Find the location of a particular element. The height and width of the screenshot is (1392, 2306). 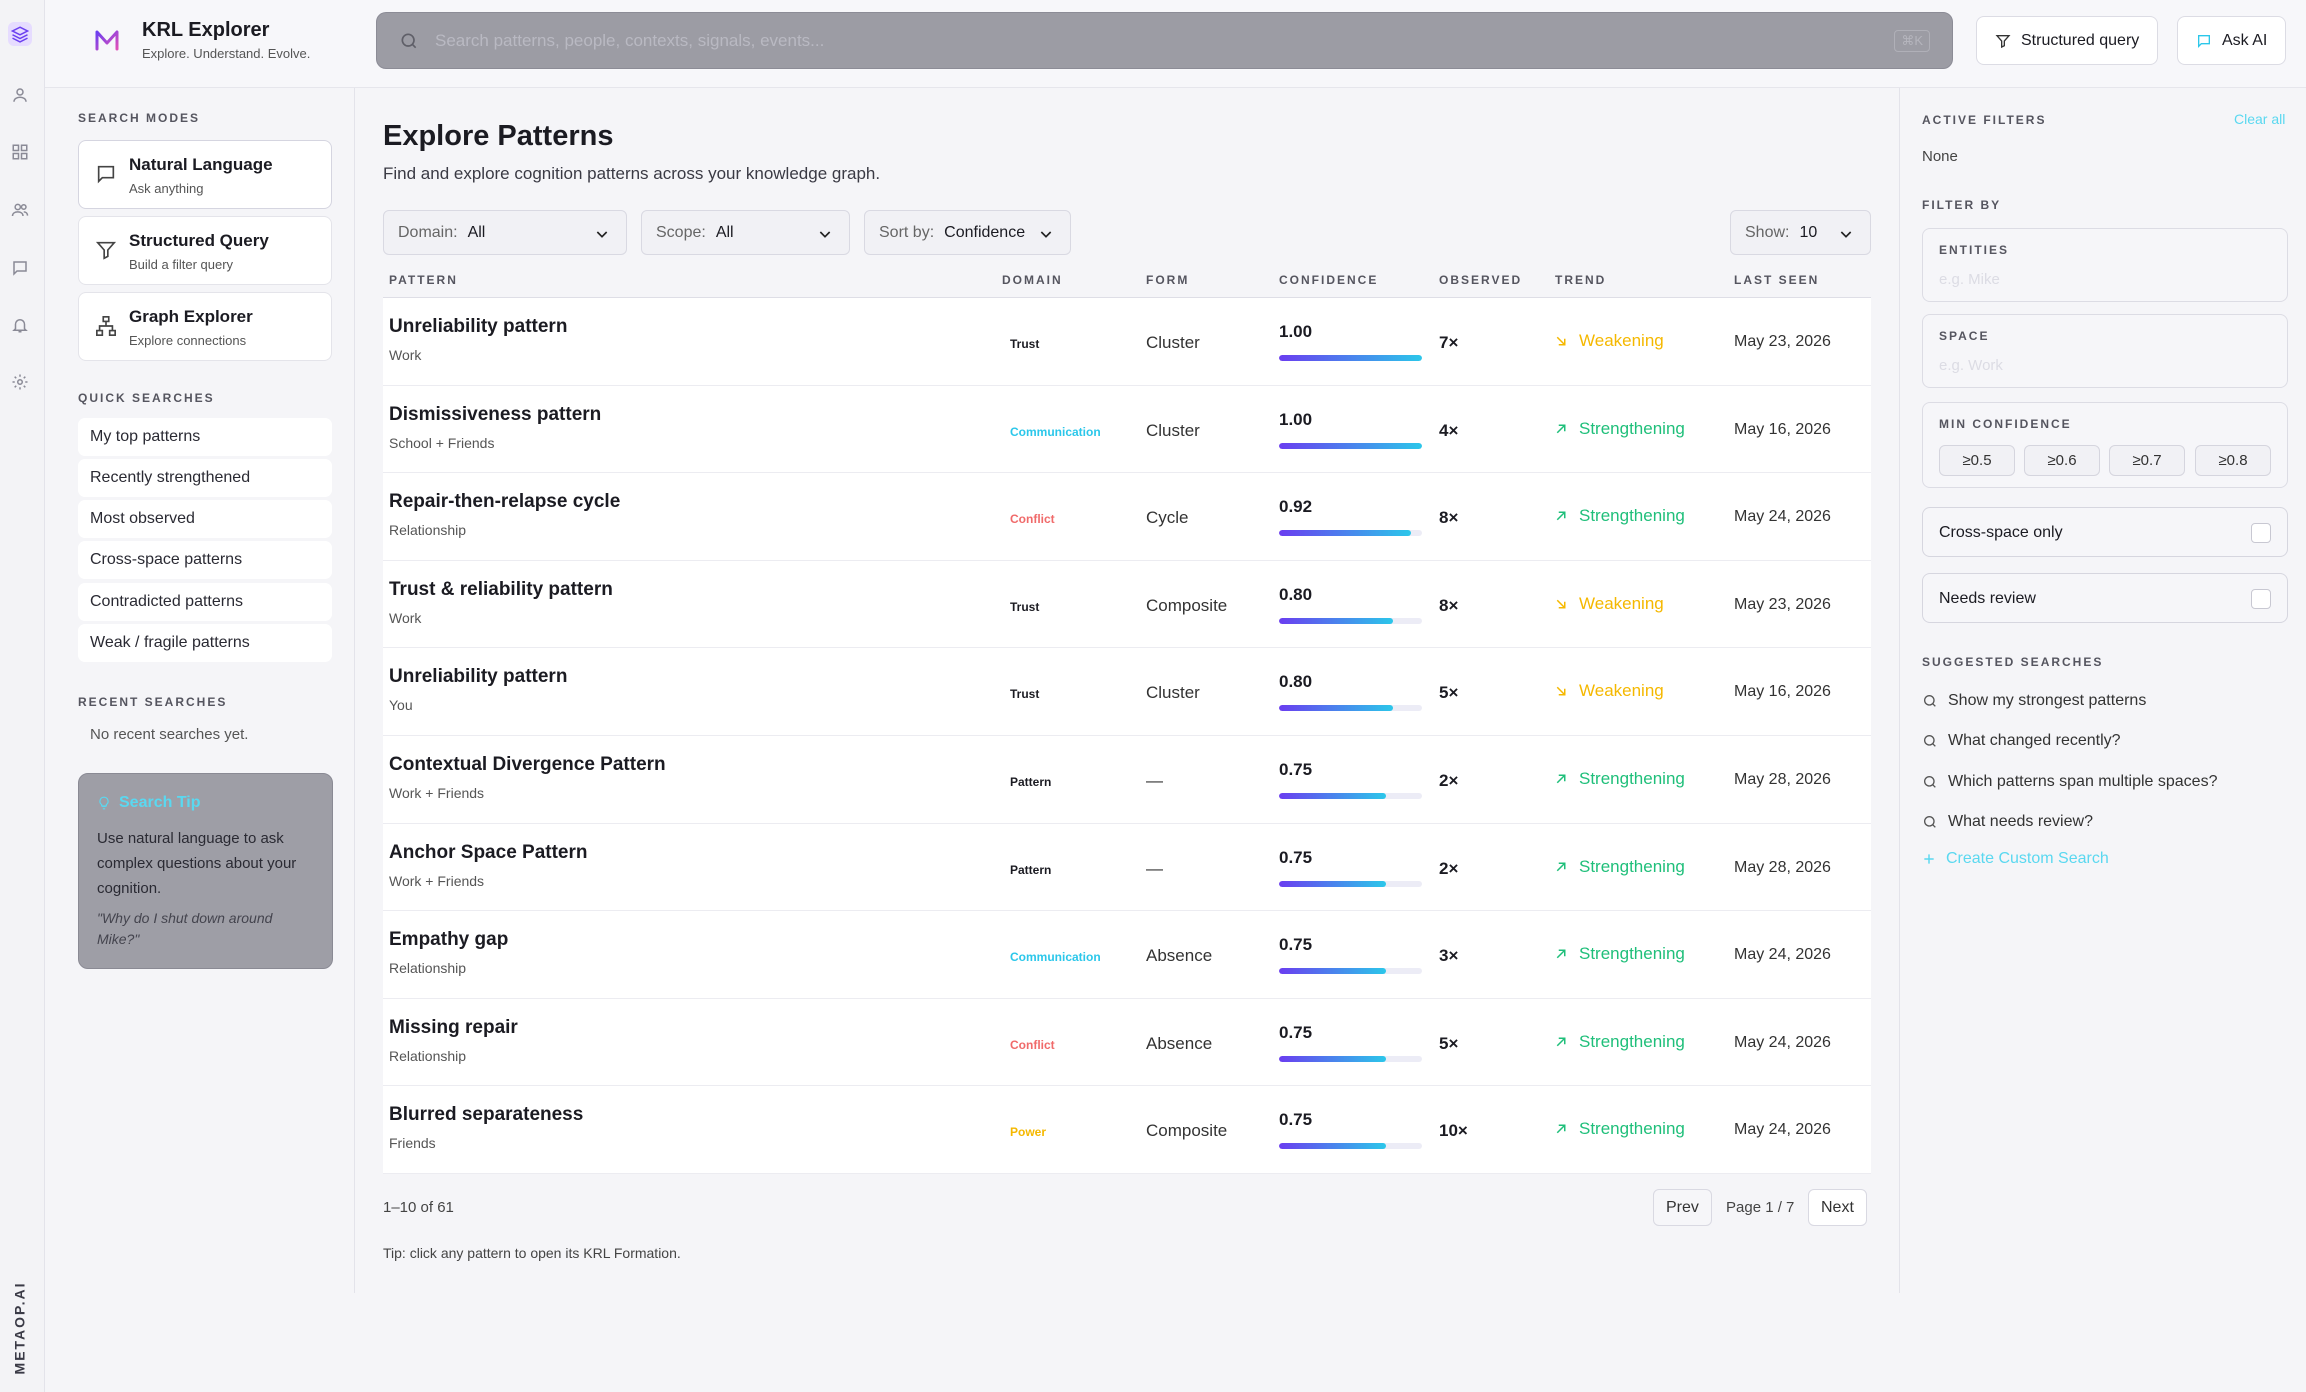

pattern-name: Anchor Space Pattern is located at coordinates (488, 852).